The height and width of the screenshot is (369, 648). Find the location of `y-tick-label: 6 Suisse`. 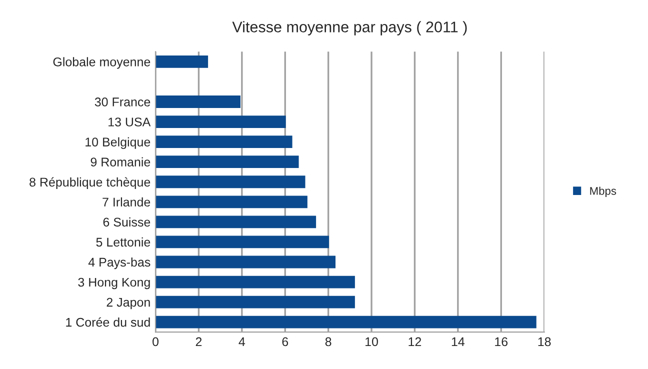

y-tick-label: 6 Suisse is located at coordinates (126, 222).